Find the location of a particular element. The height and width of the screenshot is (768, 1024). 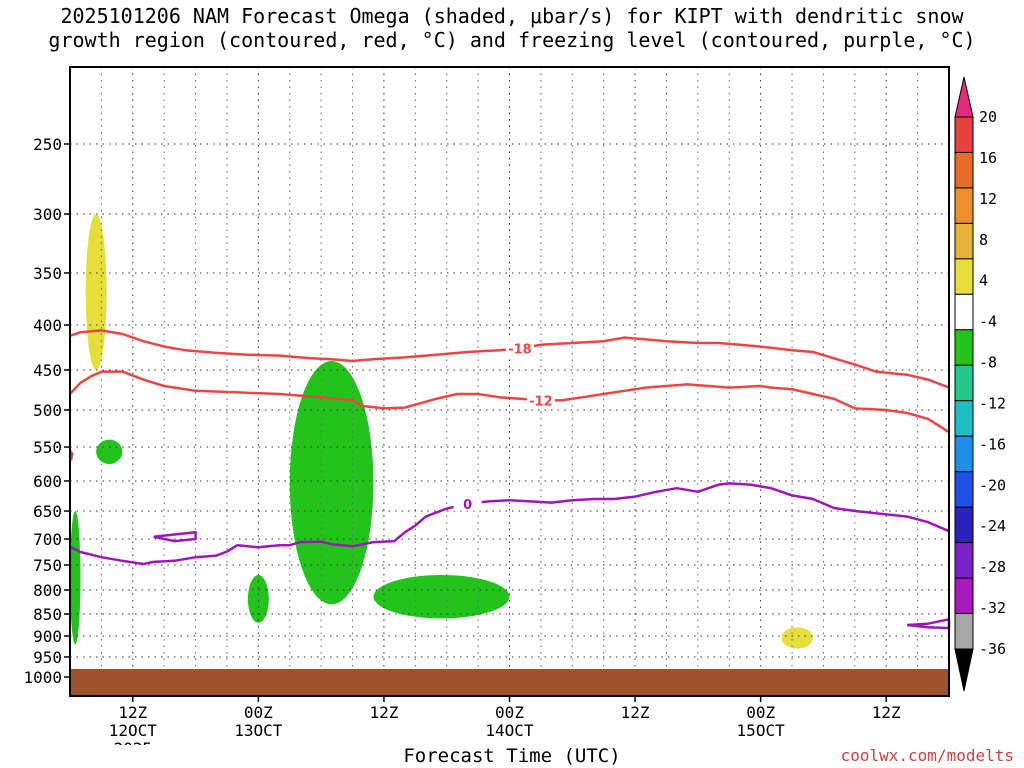

ground-fill is located at coordinates (509, 682).